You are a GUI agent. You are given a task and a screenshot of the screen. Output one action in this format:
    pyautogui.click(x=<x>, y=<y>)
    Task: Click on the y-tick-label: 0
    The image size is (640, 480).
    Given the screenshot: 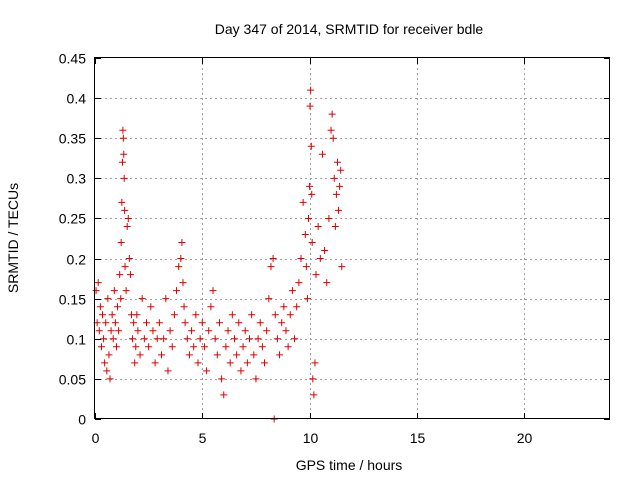 What is the action you would take?
    pyautogui.click(x=82, y=420)
    